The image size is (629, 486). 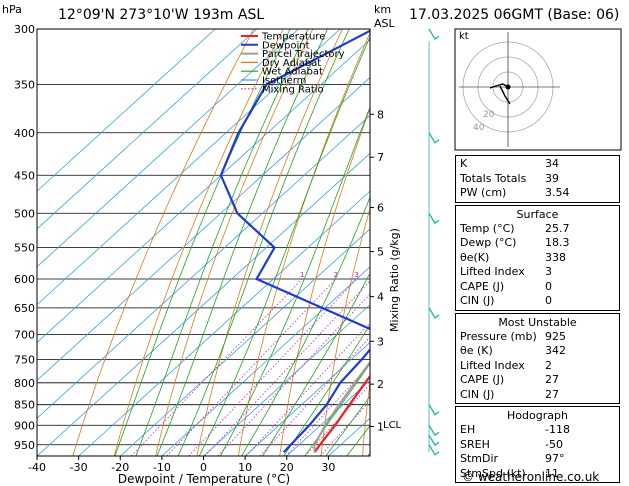 What do you see at coordinates (392, 425) in the screenshot?
I see `lcl-label: LCL` at bounding box center [392, 425].